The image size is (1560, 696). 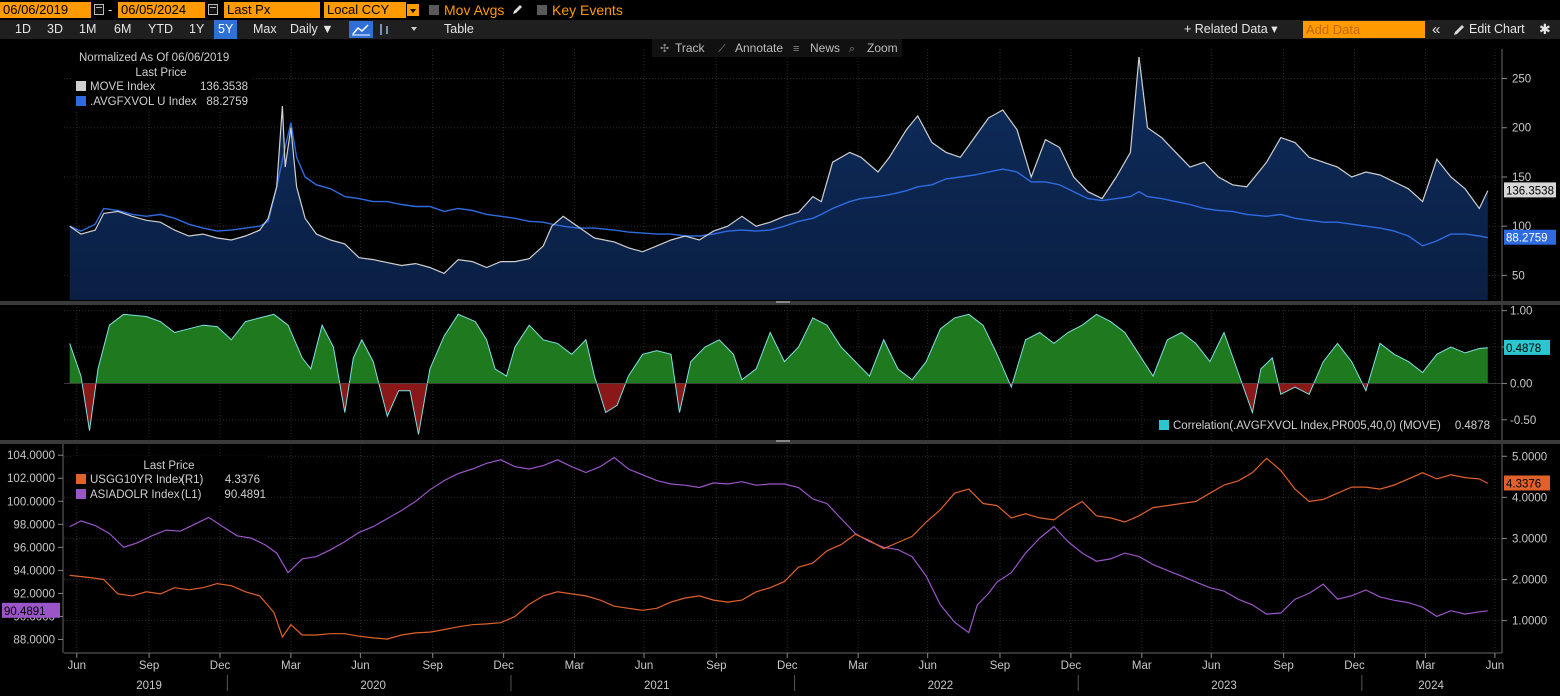 I want to click on end-calendar-icon, so click(x=213, y=9).